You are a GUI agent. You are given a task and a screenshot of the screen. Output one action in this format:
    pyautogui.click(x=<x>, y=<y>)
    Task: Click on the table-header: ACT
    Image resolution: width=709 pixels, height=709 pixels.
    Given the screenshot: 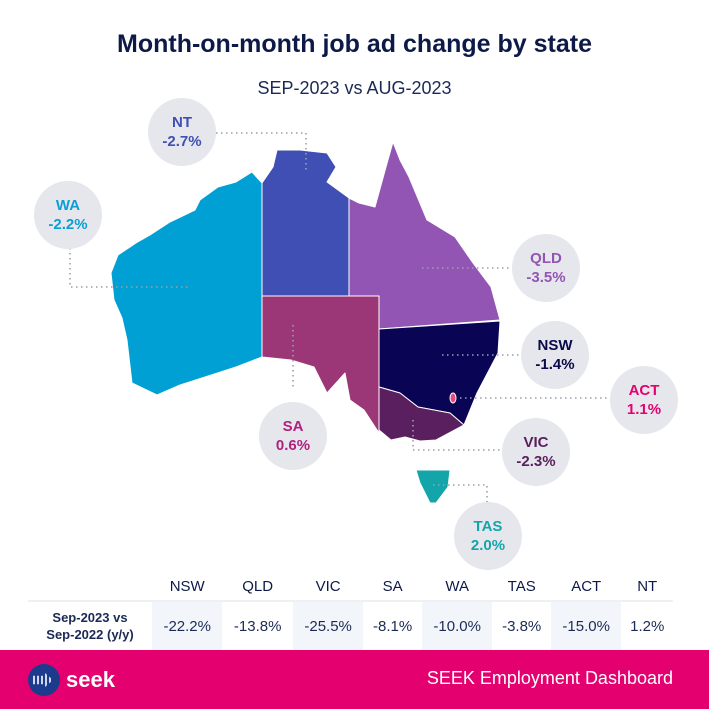 What is the action you would take?
    pyautogui.click(x=586, y=587)
    